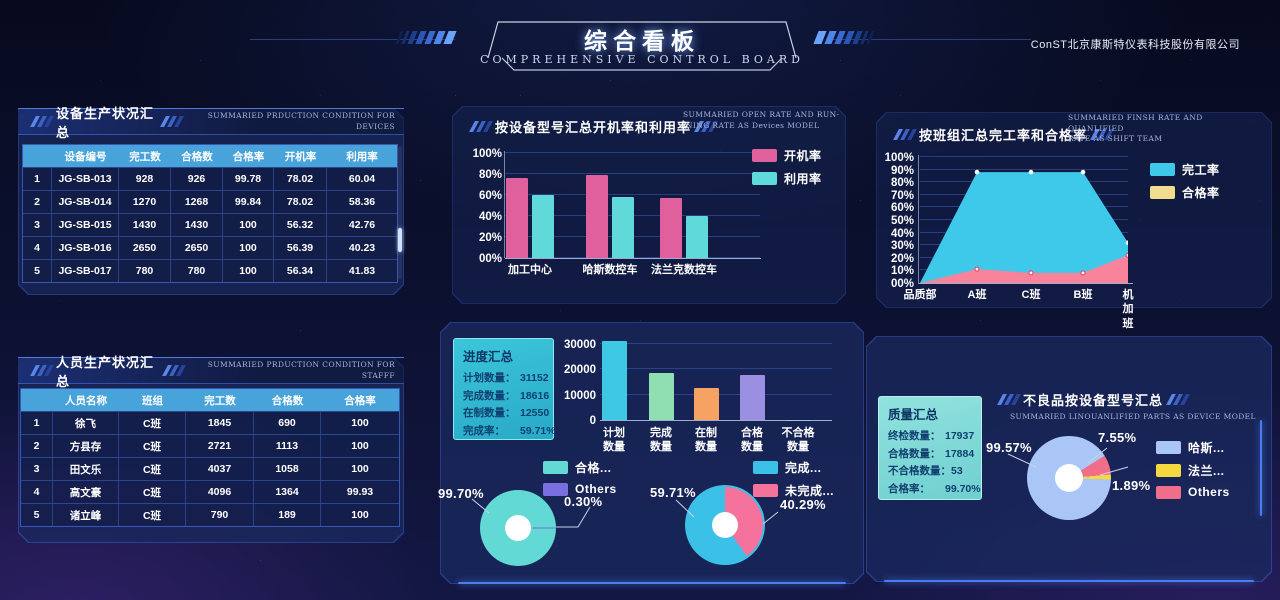  Describe the element at coordinates (725, 525) in the screenshot. I see `complete-pie-chart` at that location.